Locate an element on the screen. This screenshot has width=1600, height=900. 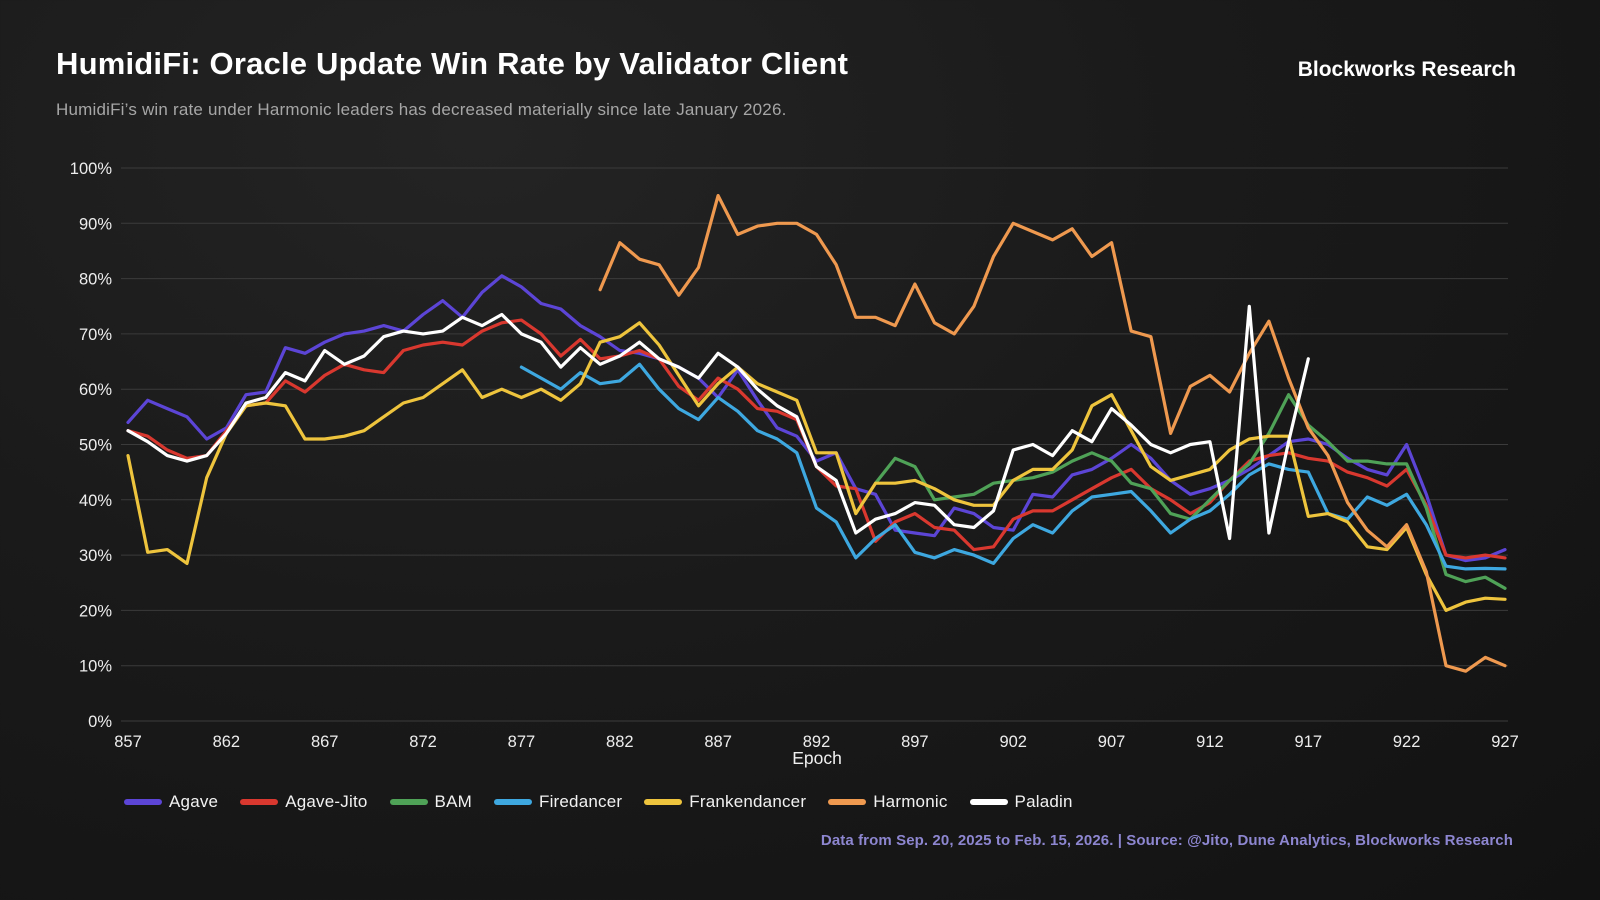
legend-item-firedancer: Firedancer is located at coordinates (558, 802).